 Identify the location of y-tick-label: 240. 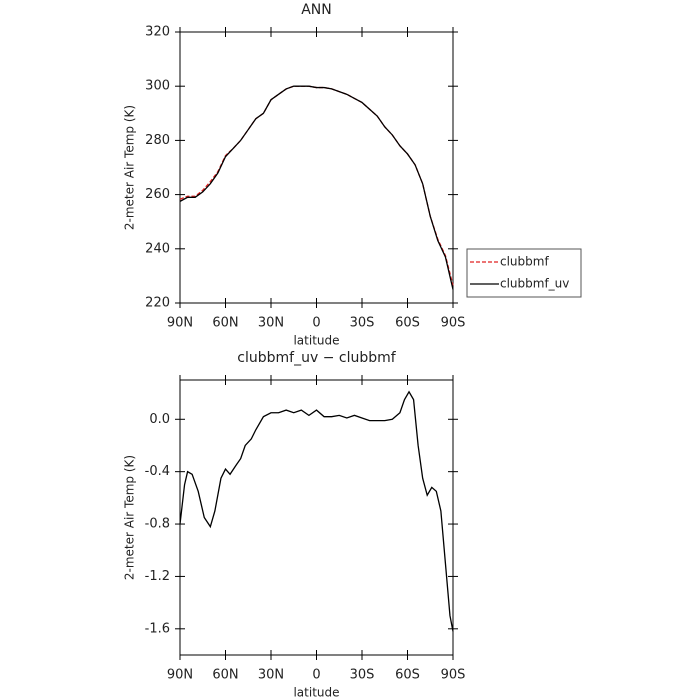
(157, 248).